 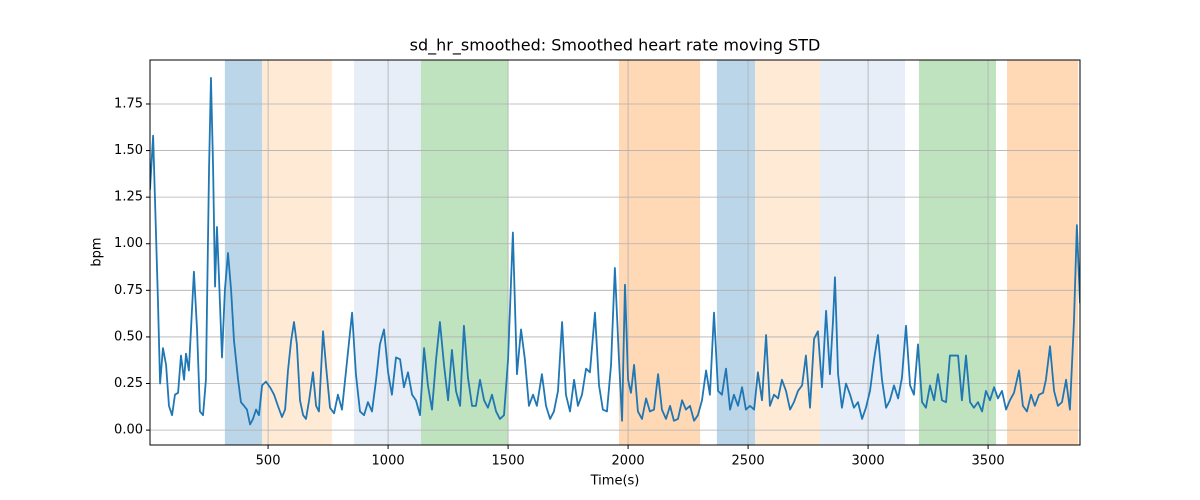 I want to click on y-tick-label: 1.00, so click(x=128, y=243).